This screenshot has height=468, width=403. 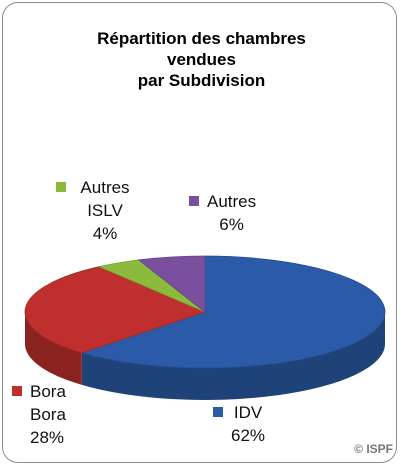 What do you see at coordinates (48, 403) in the screenshot?
I see `category-name: Bora Bora` at bounding box center [48, 403].